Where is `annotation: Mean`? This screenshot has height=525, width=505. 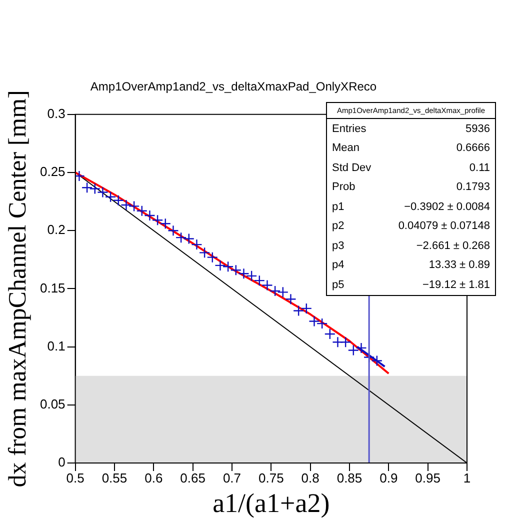
annotation: Mean is located at coordinates (346, 148).